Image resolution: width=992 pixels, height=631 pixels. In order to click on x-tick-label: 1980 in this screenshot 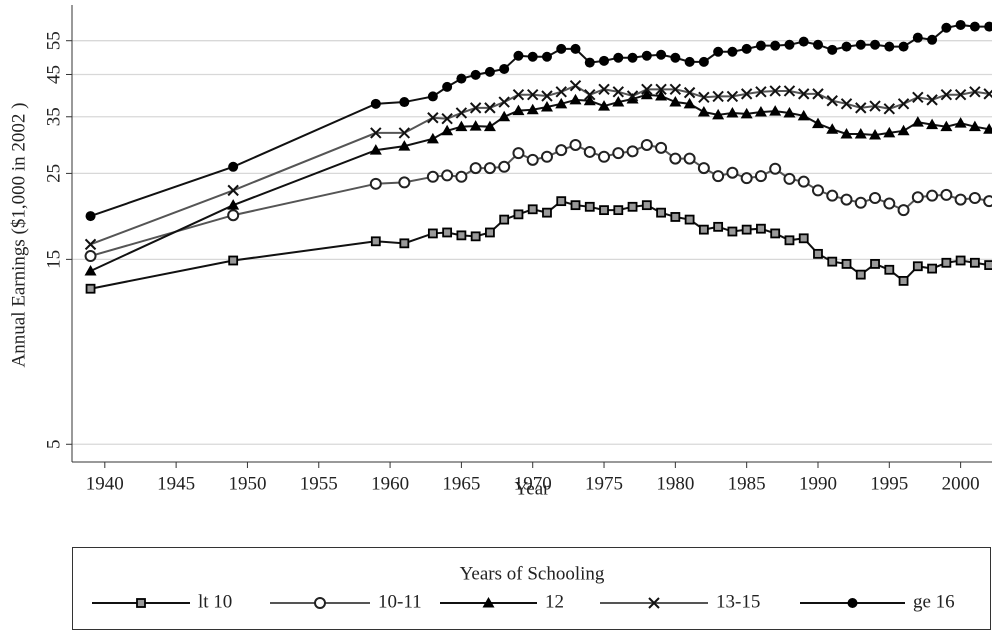, I will do `click(675, 483)`.